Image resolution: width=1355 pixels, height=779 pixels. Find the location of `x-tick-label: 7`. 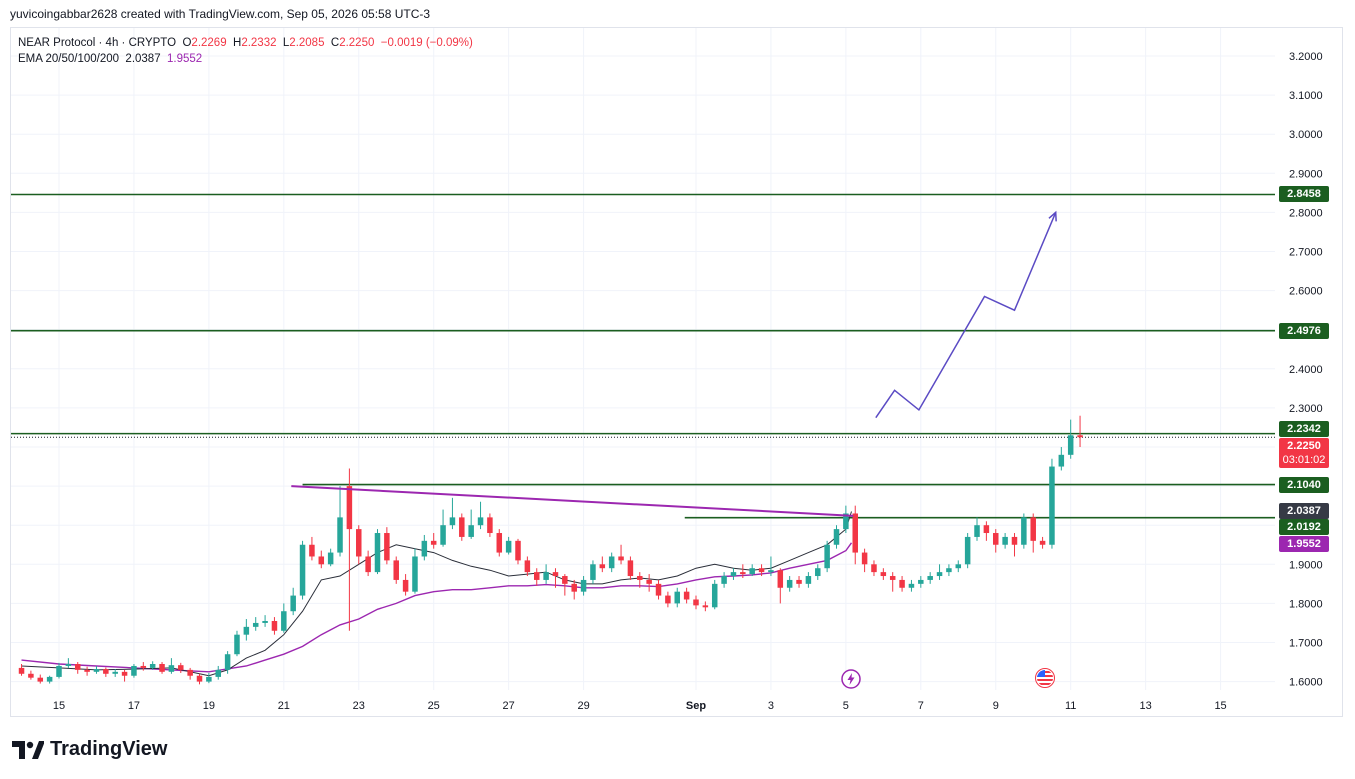

x-tick-label: 7 is located at coordinates (921, 706).